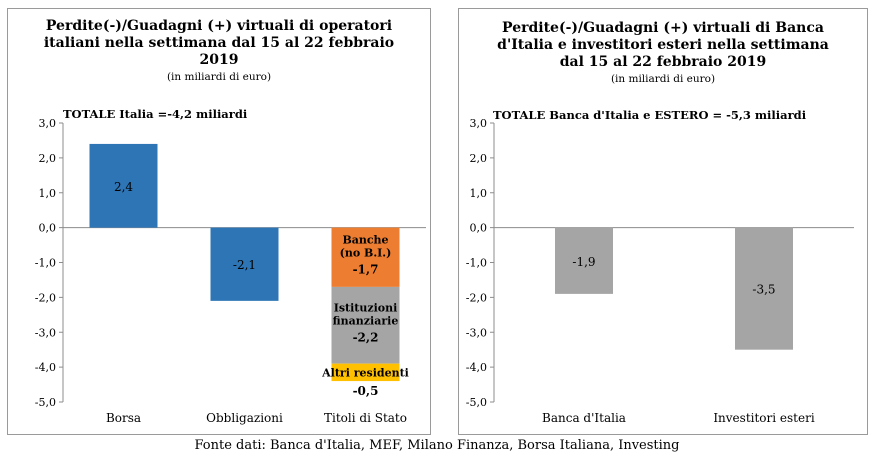 This screenshot has width=874, height=457. I want to click on right-title-line-3: dal 15 al 22 febbraio 2019, so click(663, 62).